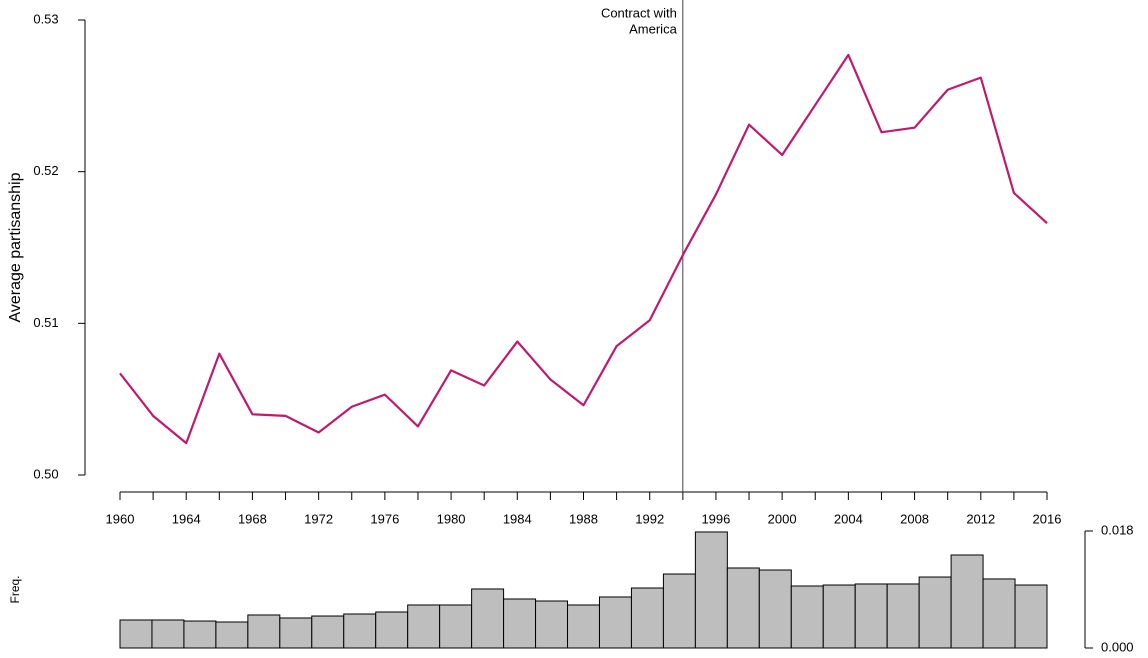  I want to click on x-tick-label: 1960, so click(120, 518).